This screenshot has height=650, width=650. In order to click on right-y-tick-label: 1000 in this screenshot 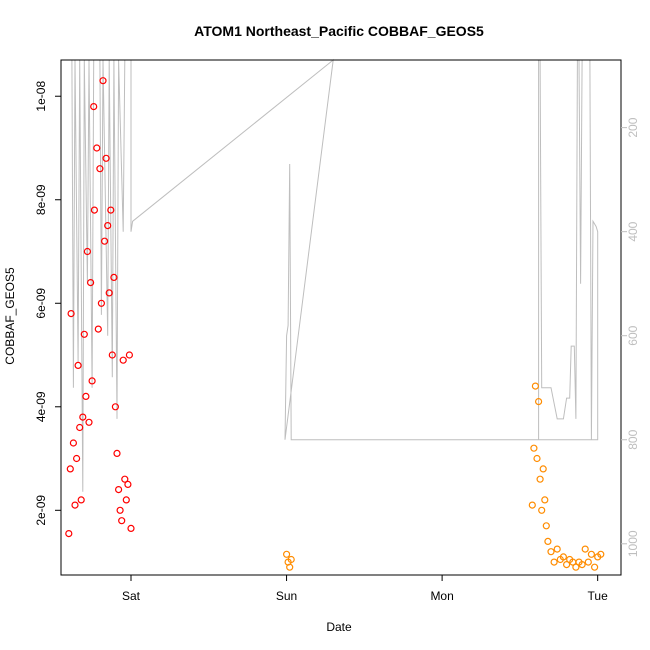, I will do `click(633, 543)`.